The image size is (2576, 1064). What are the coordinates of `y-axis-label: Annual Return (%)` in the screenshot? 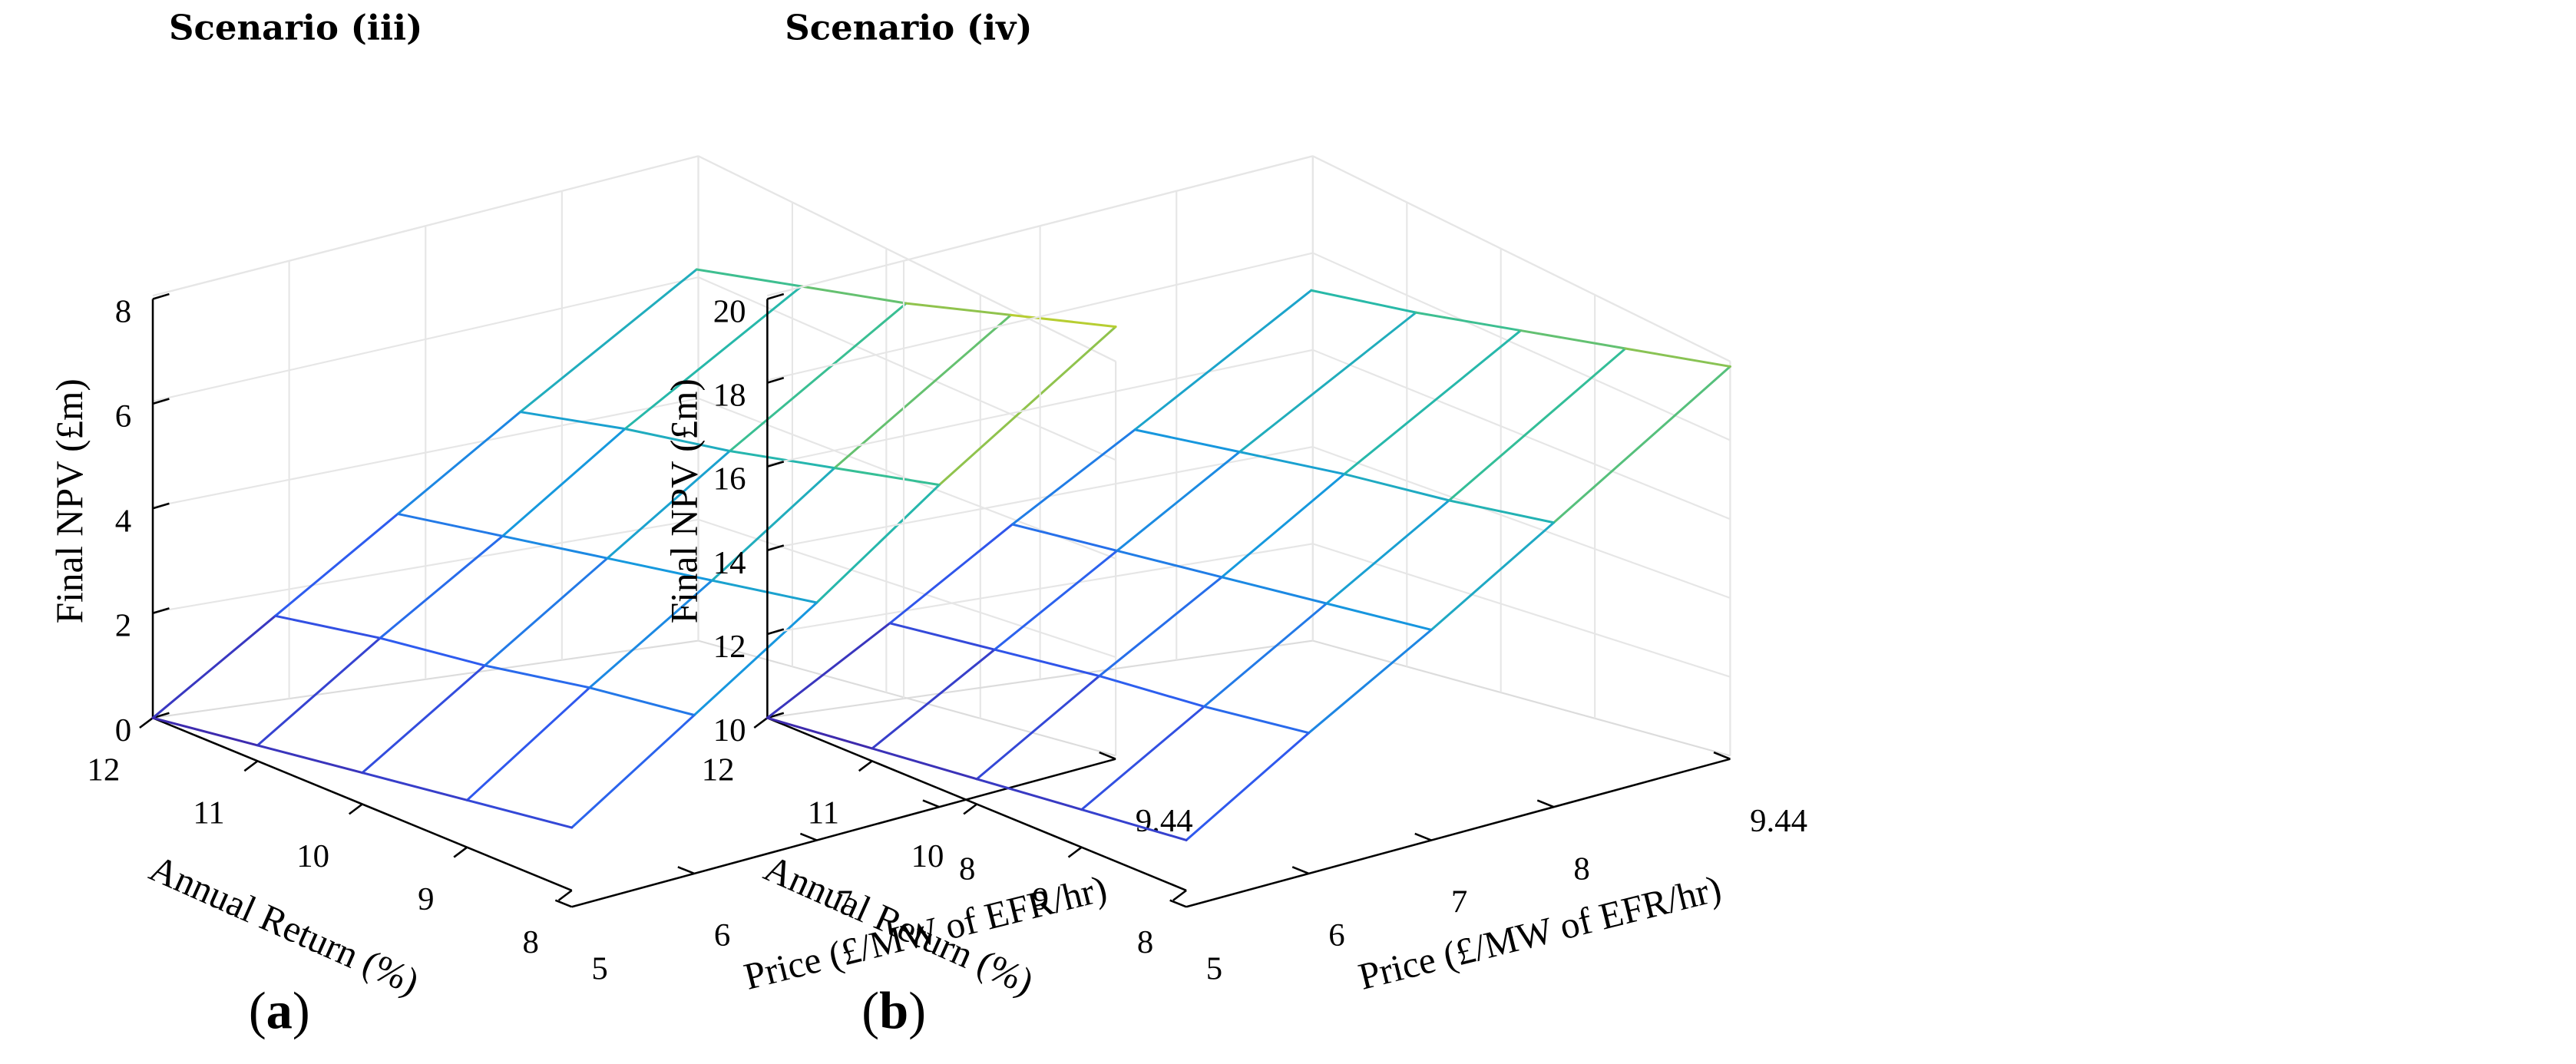 It's located at (284, 925).